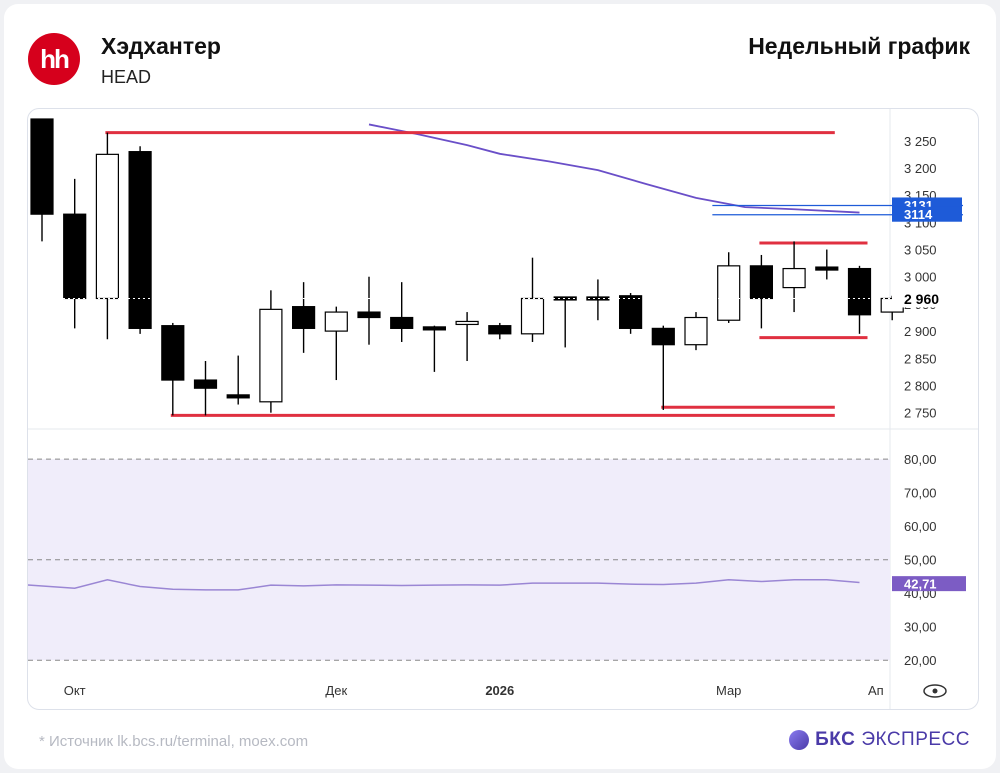  Describe the element at coordinates (444, 585) in the screenshot. I see `rsi-line` at that location.